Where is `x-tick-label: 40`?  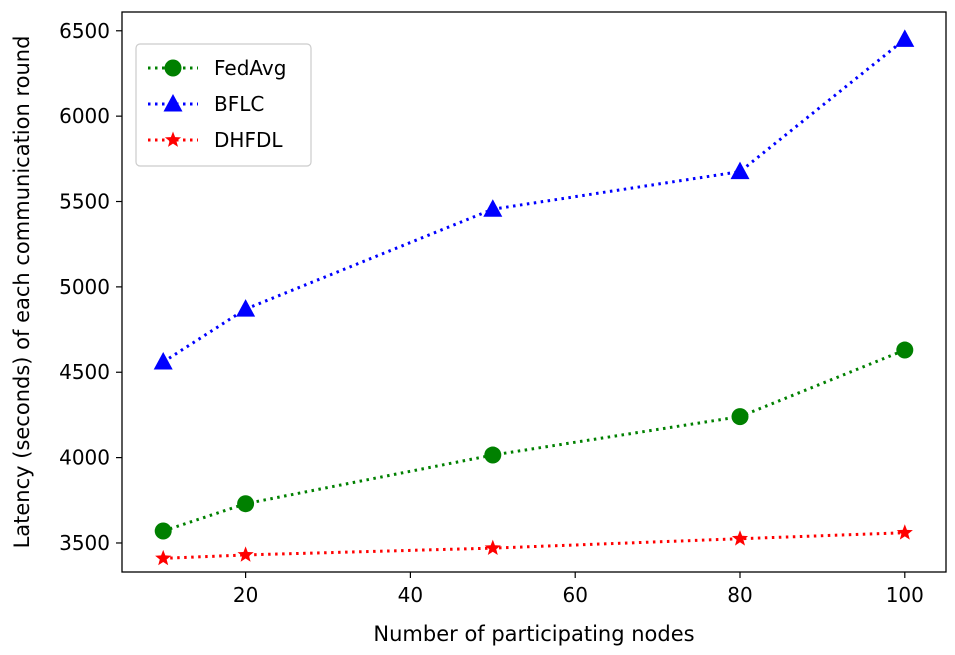 x-tick-label: 40 is located at coordinates (410, 595).